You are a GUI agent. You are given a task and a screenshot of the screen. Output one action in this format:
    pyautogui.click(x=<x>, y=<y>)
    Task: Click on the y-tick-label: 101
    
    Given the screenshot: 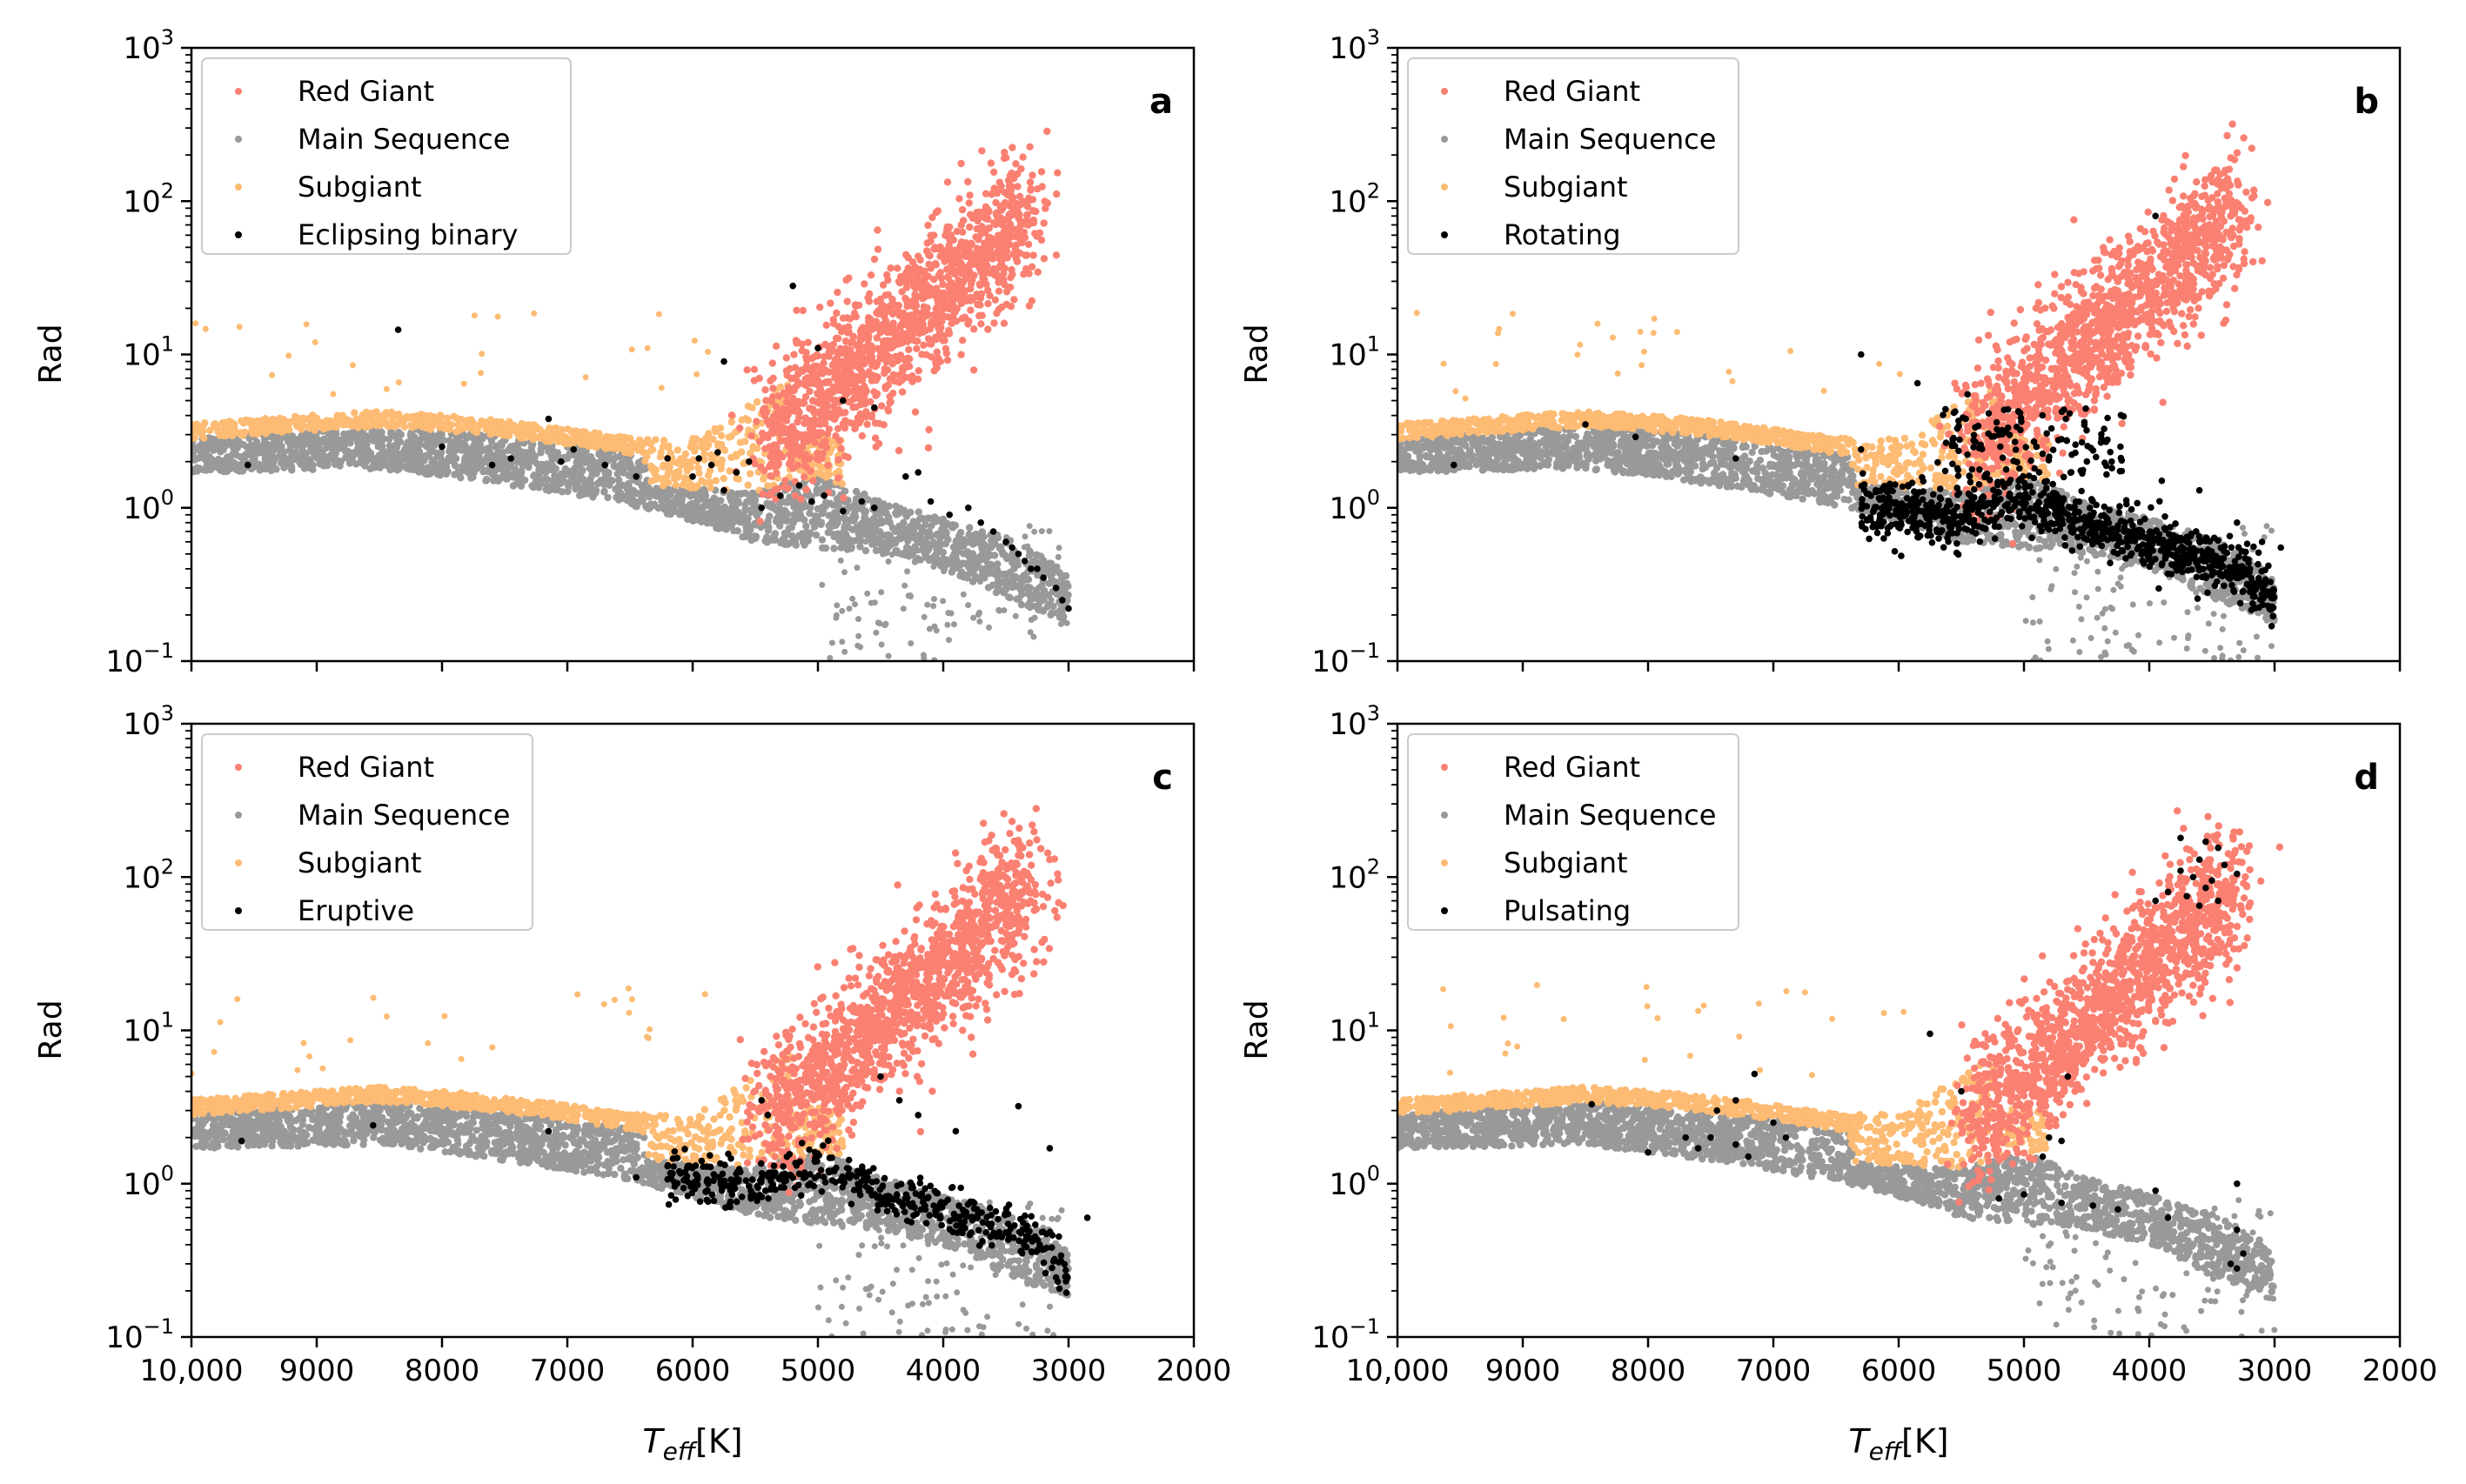 What is the action you would take?
    pyautogui.click(x=148, y=352)
    